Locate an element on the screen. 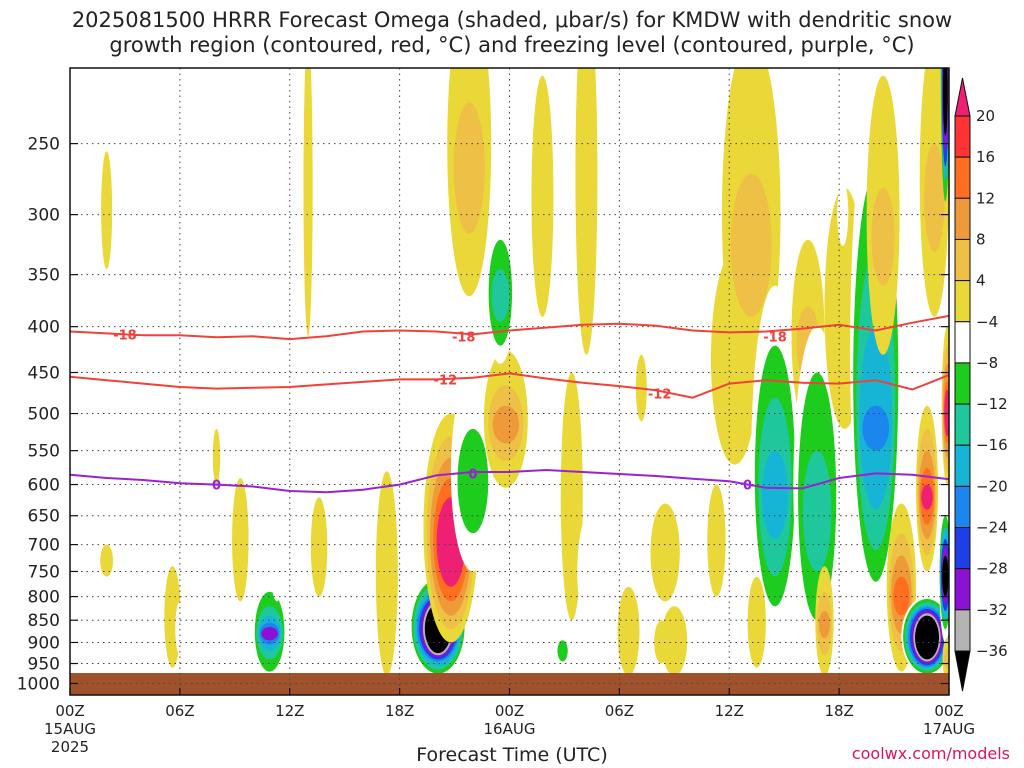 This screenshot has height=768, width=1024. contour-label-4: -12 is located at coordinates (660, 395).